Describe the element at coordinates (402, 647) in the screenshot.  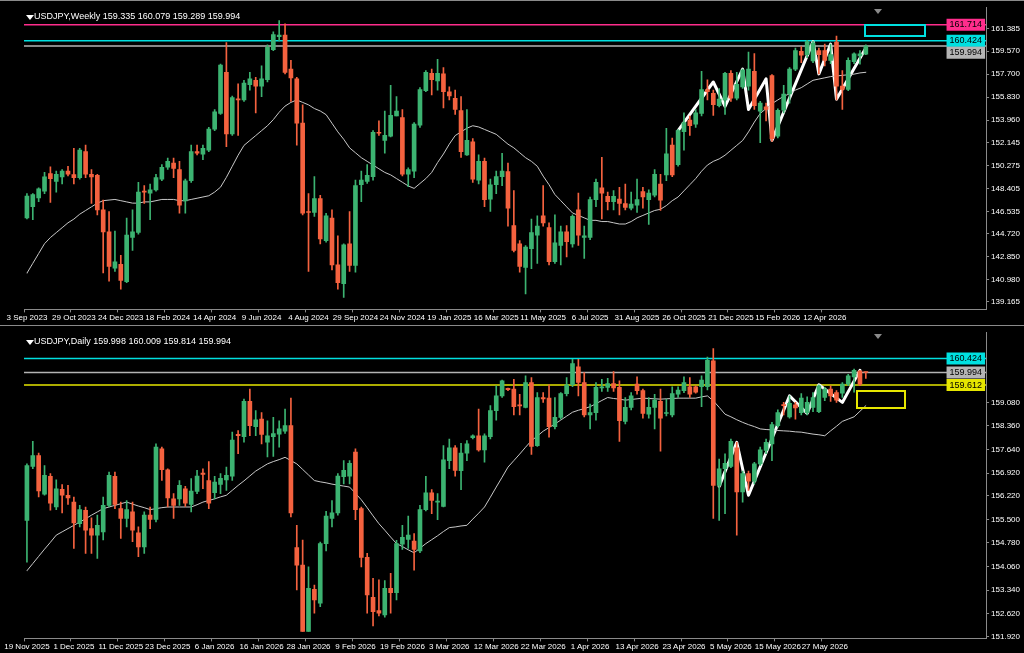
I see `x-tick-label: 19 Feb 2026` at that location.